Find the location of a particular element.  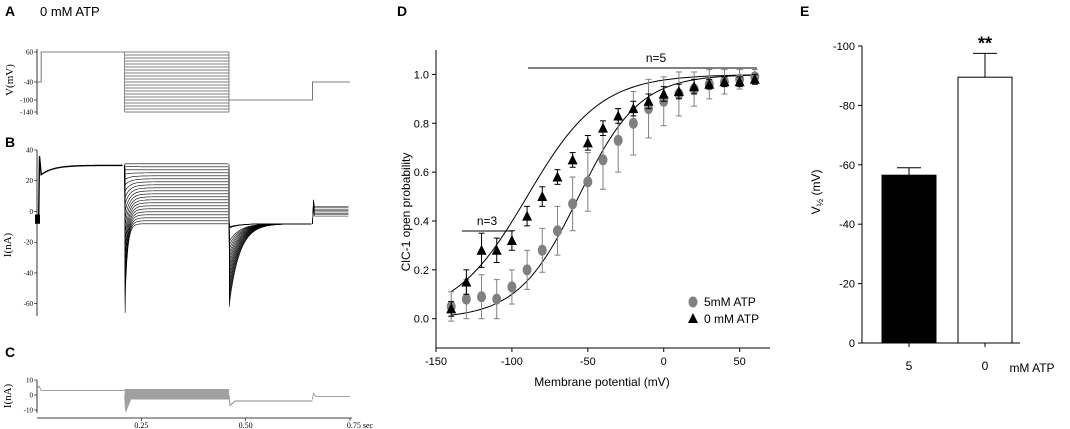

significance-stars: ** is located at coordinates (985, 43).